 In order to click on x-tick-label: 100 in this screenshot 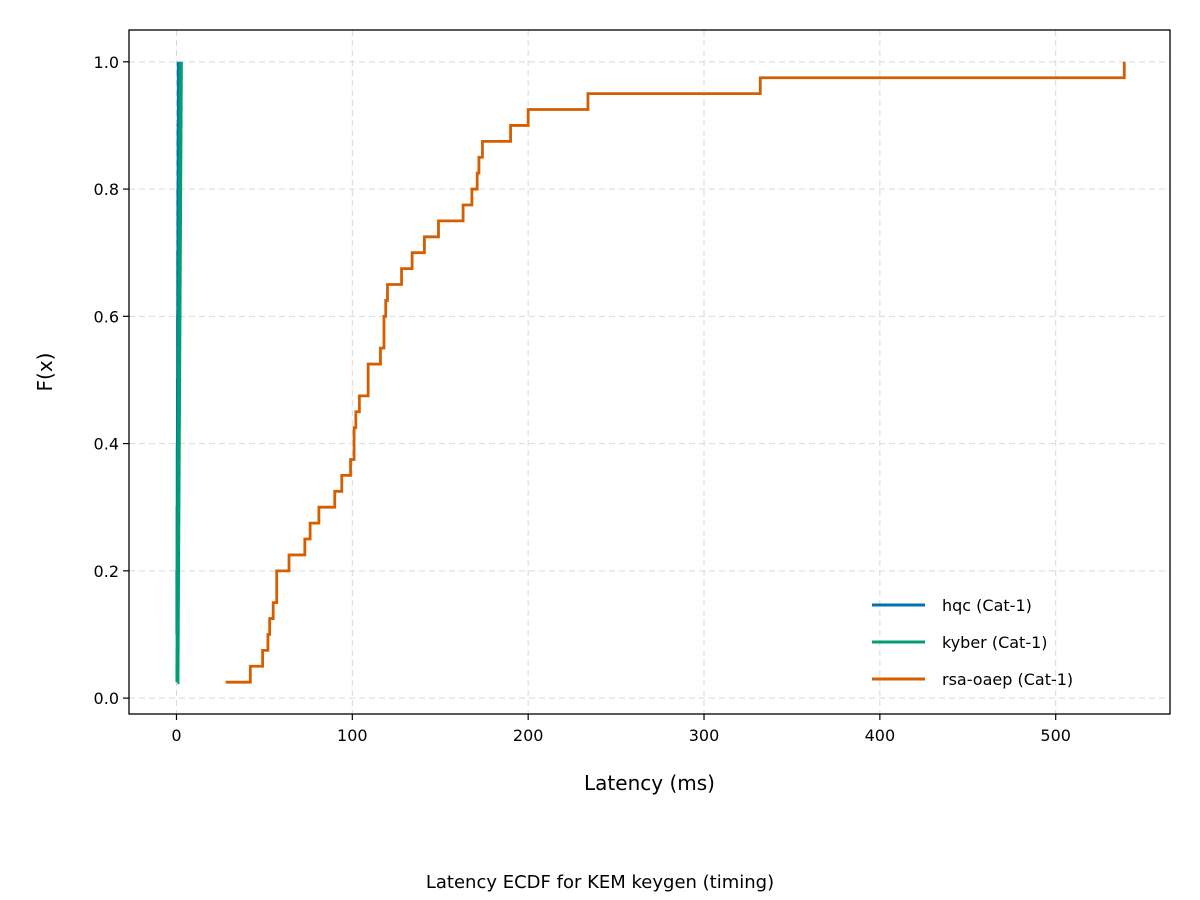, I will do `click(352, 735)`.